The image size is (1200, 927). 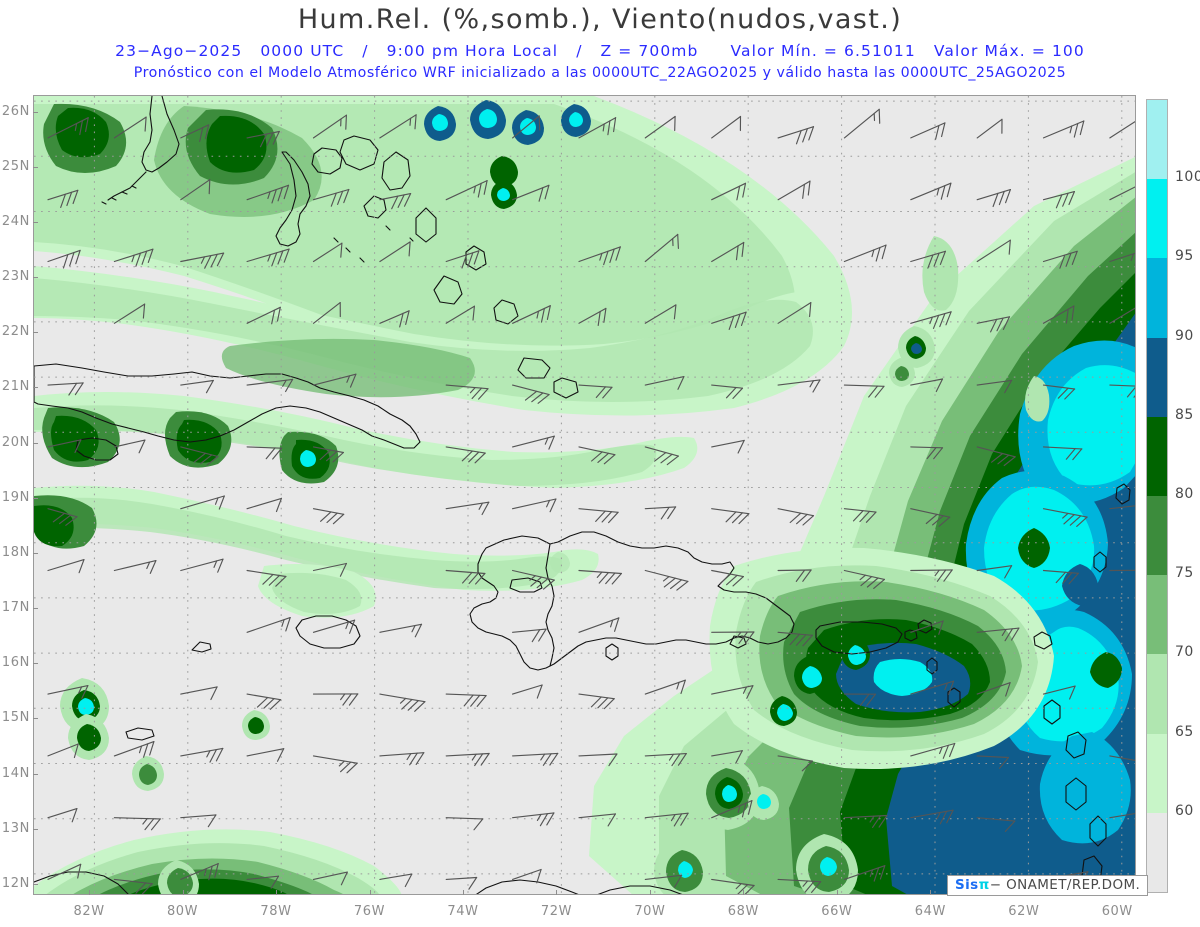 I want to click on lat-tick-25N: 25N, so click(x=15, y=166).